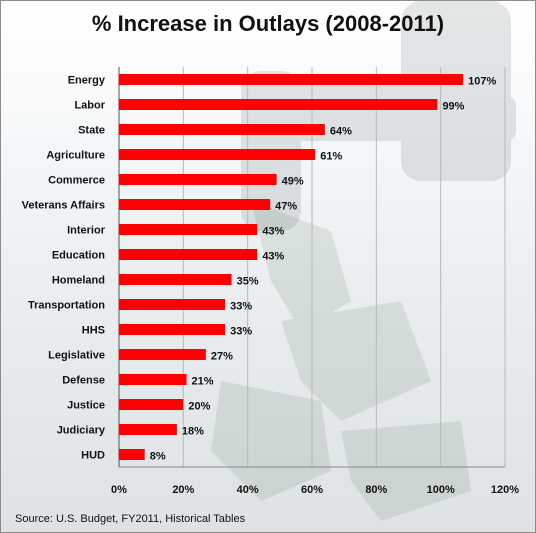 The image size is (536, 533). I want to click on category-label: Legislative, so click(76, 356).